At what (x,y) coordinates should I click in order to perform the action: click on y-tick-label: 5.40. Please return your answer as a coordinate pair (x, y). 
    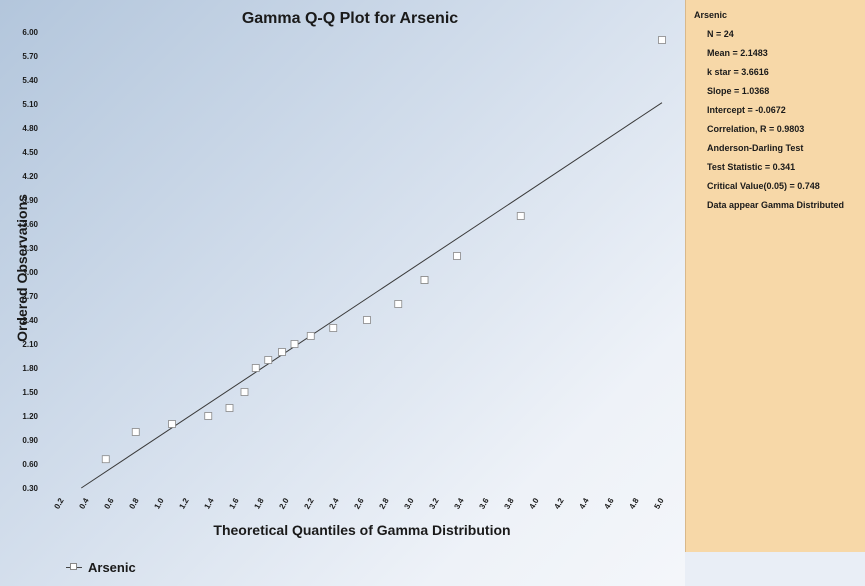
    Looking at the image, I should click on (30, 80).